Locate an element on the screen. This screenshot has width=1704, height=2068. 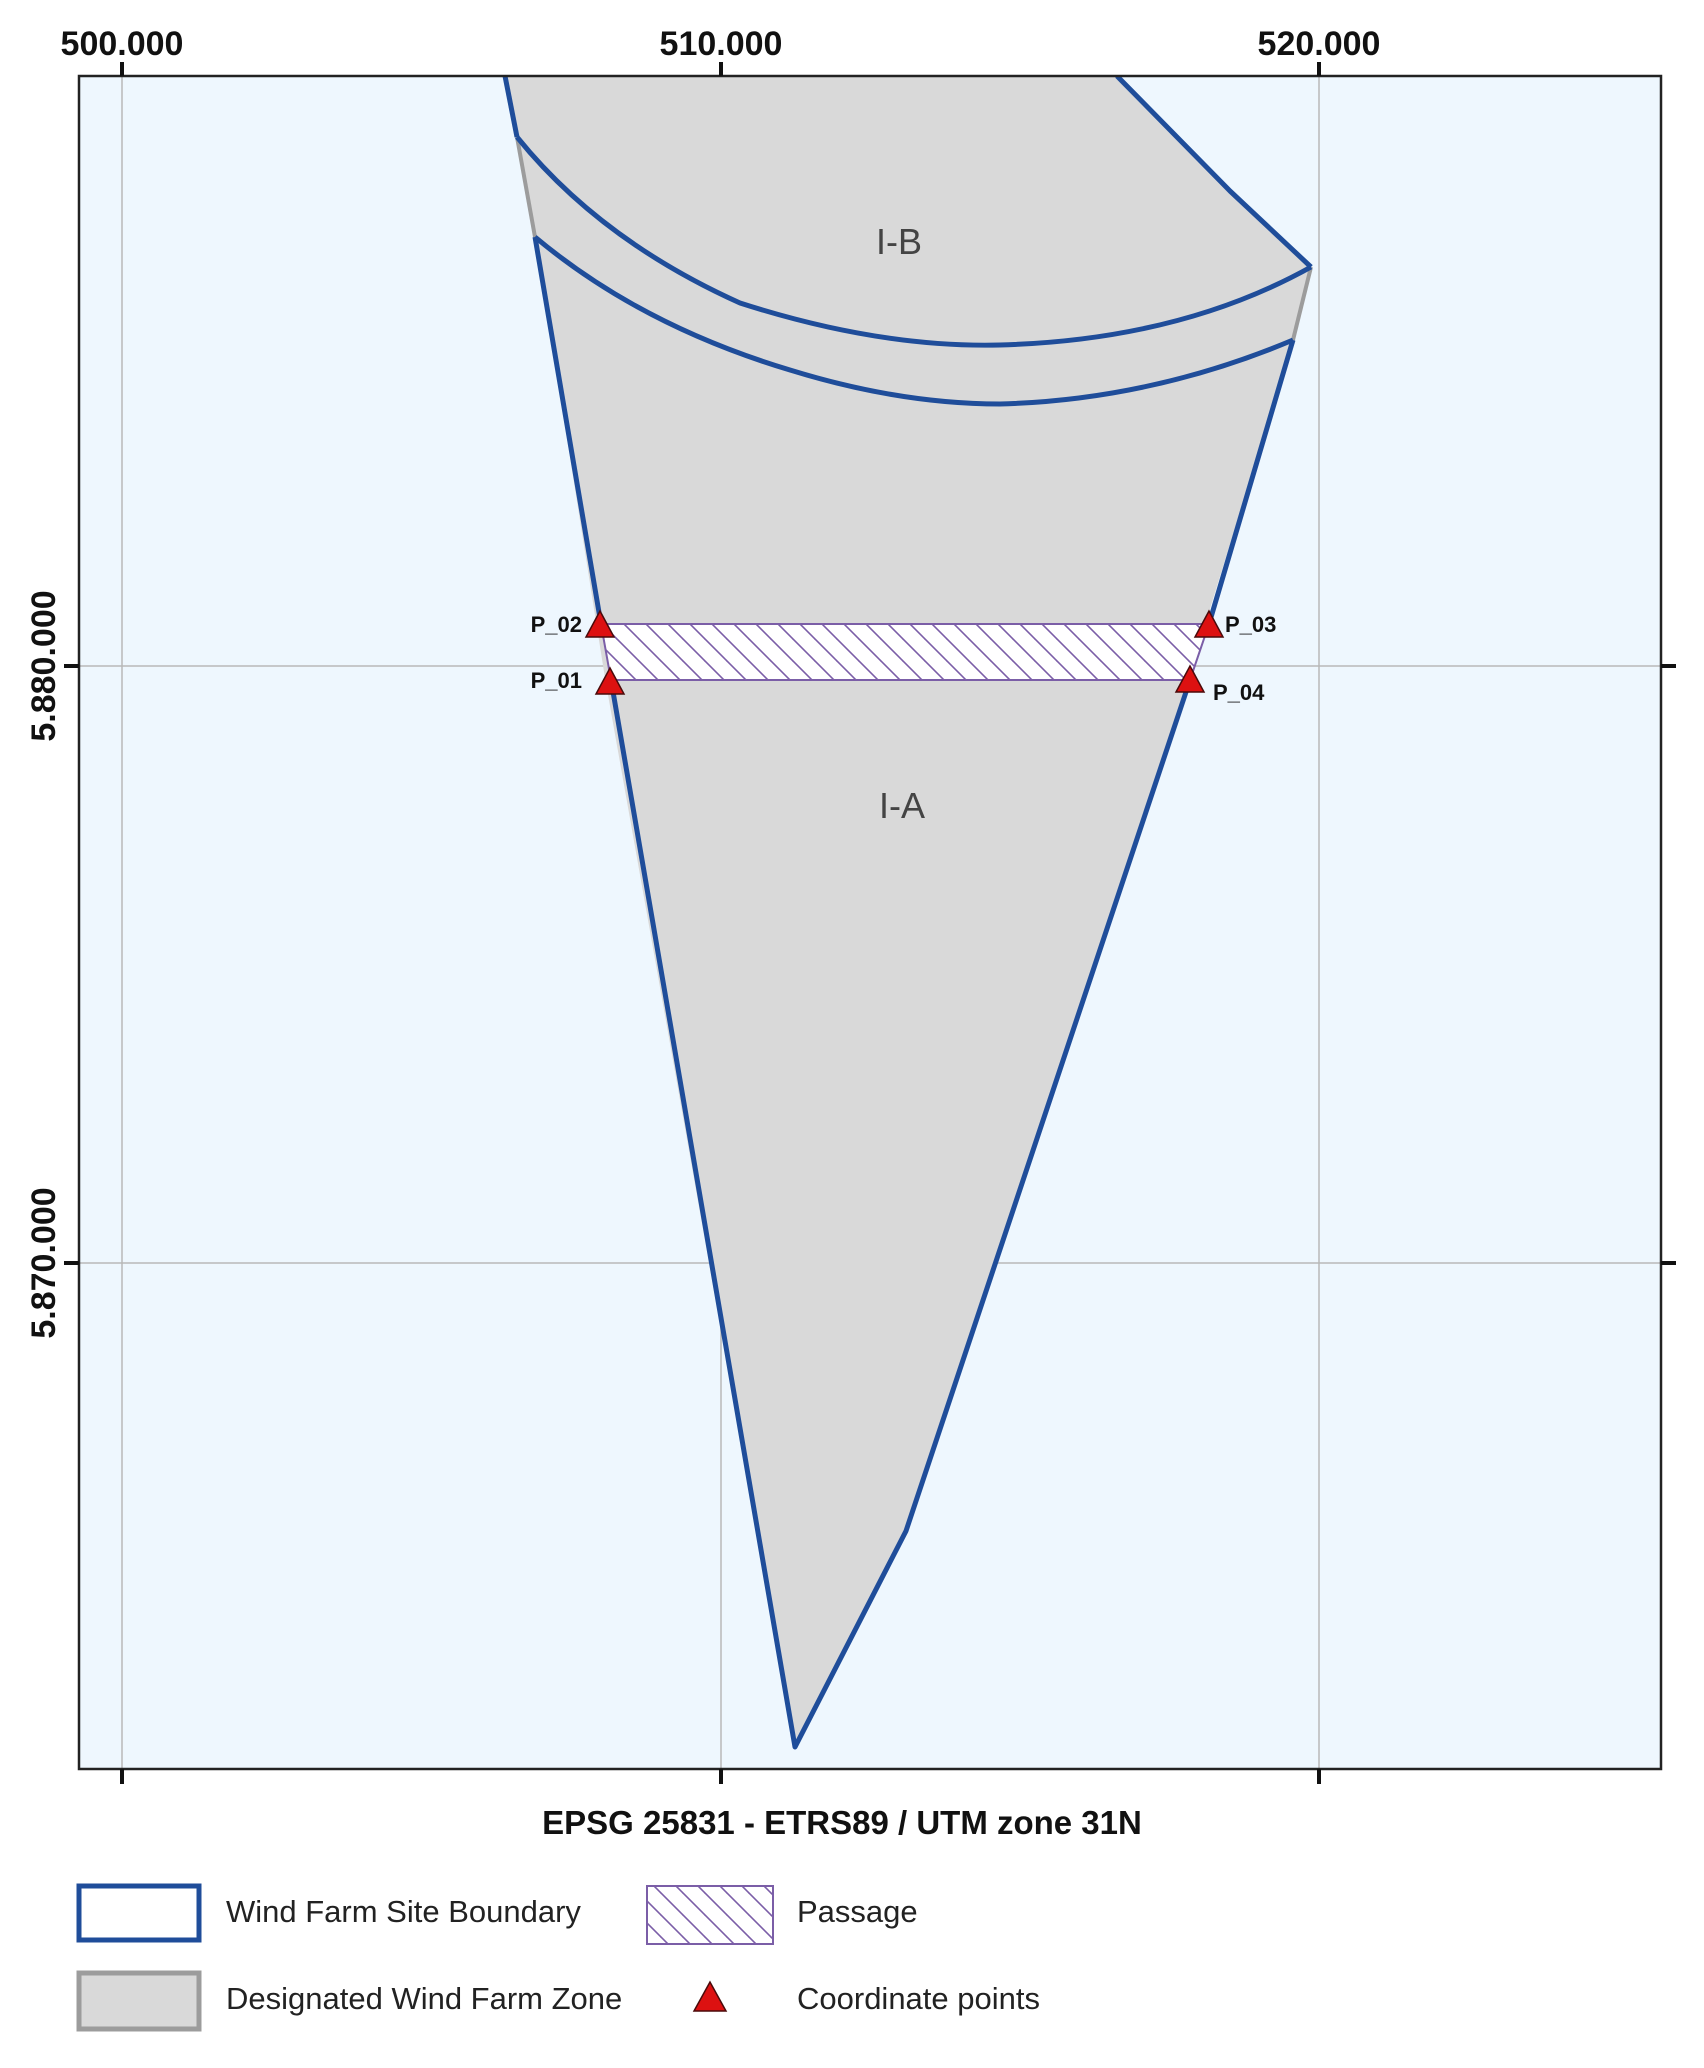
legend-label-zone: Designated Wind Farm Zone is located at coordinates (424, 1998).